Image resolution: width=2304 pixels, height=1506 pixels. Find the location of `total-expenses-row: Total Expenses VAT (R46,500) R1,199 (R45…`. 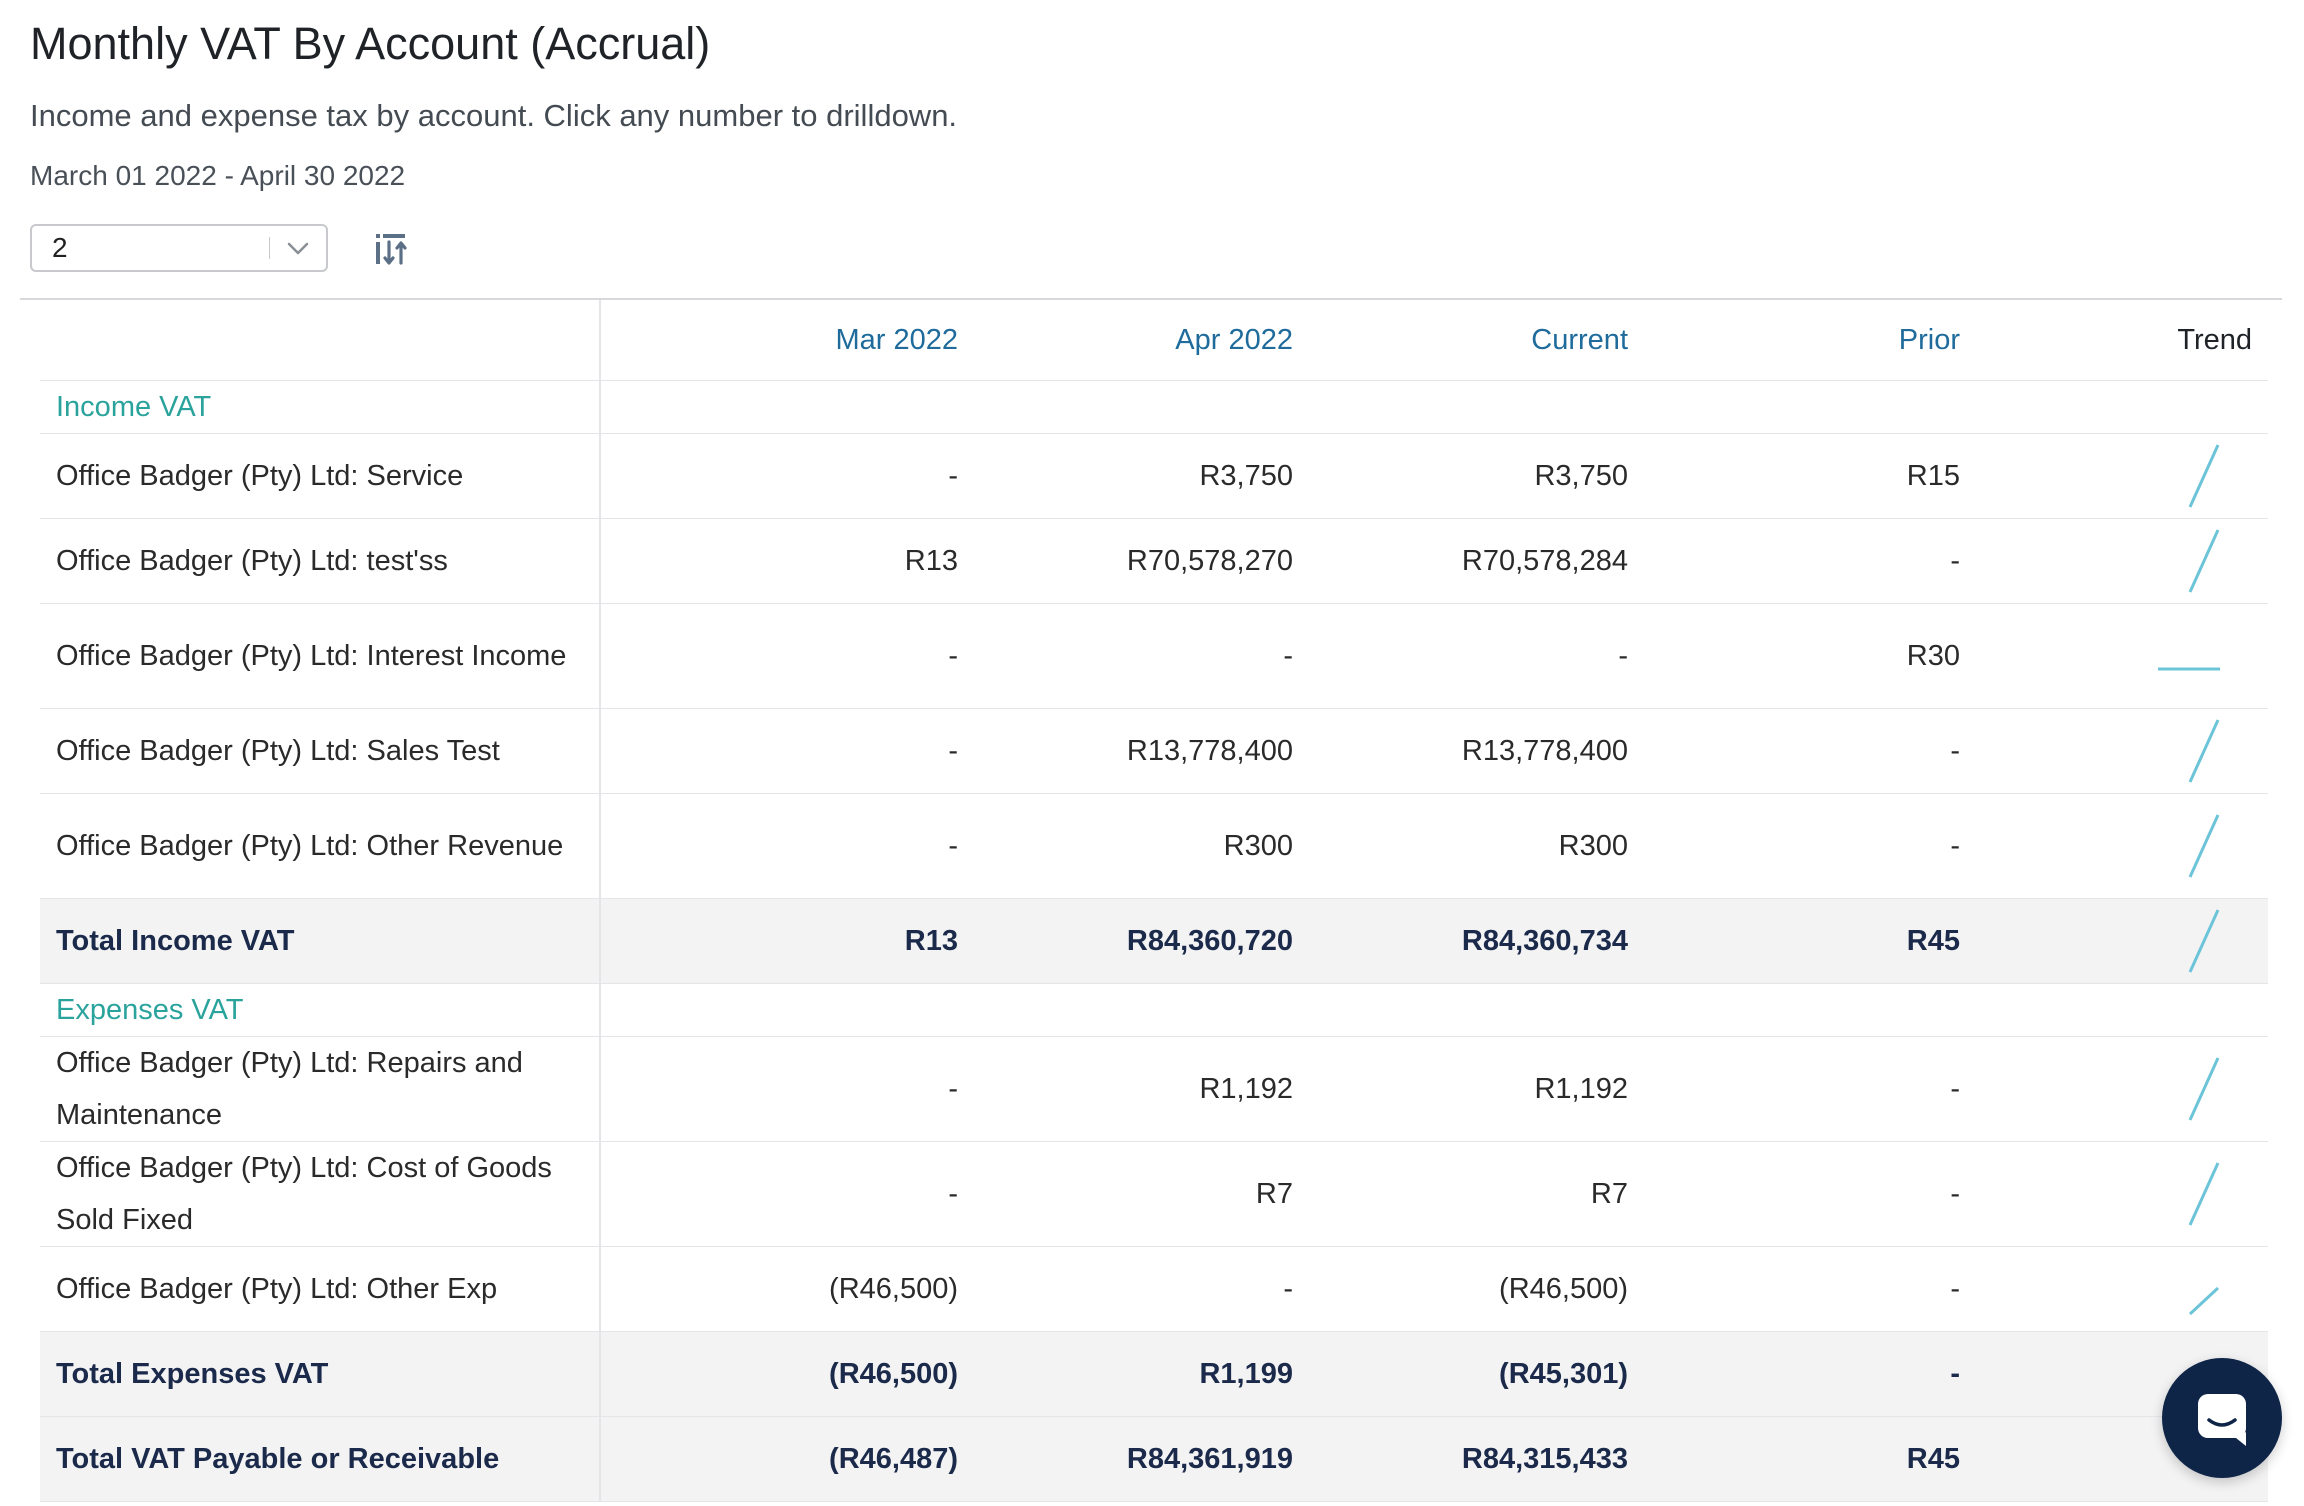

total-expenses-row: Total Expenses VAT (R46,500) R1,199 (R45… is located at coordinates (1154, 1374).